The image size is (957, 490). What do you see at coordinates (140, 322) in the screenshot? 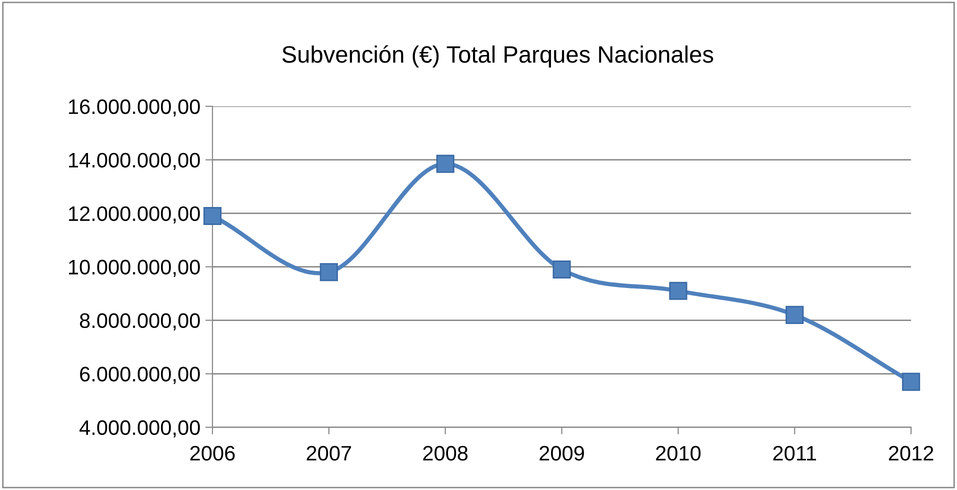
I see `y-tick-label: 8.000.000,00` at bounding box center [140, 322].